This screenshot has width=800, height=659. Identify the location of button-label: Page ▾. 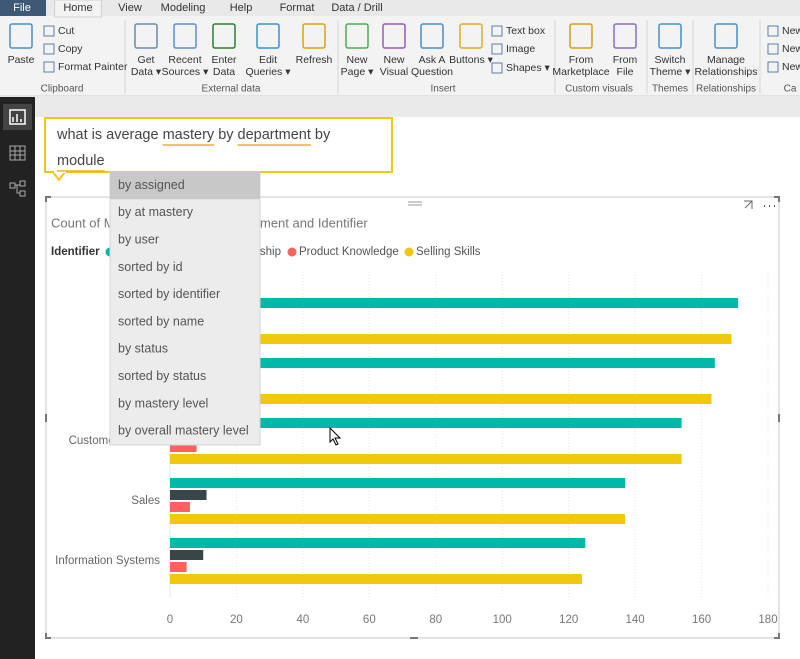
(357, 72).